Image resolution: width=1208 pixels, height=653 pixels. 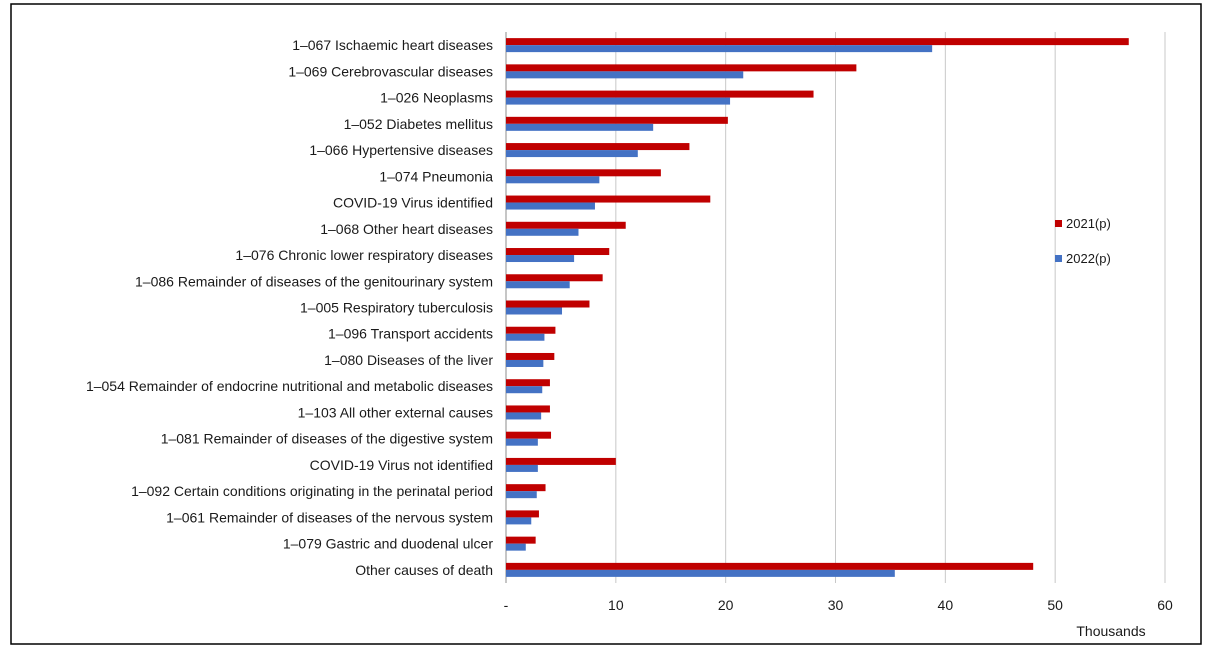 What do you see at coordinates (413, 203) in the screenshot?
I see `category-label: COVID-19 Virus identified` at bounding box center [413, 203].